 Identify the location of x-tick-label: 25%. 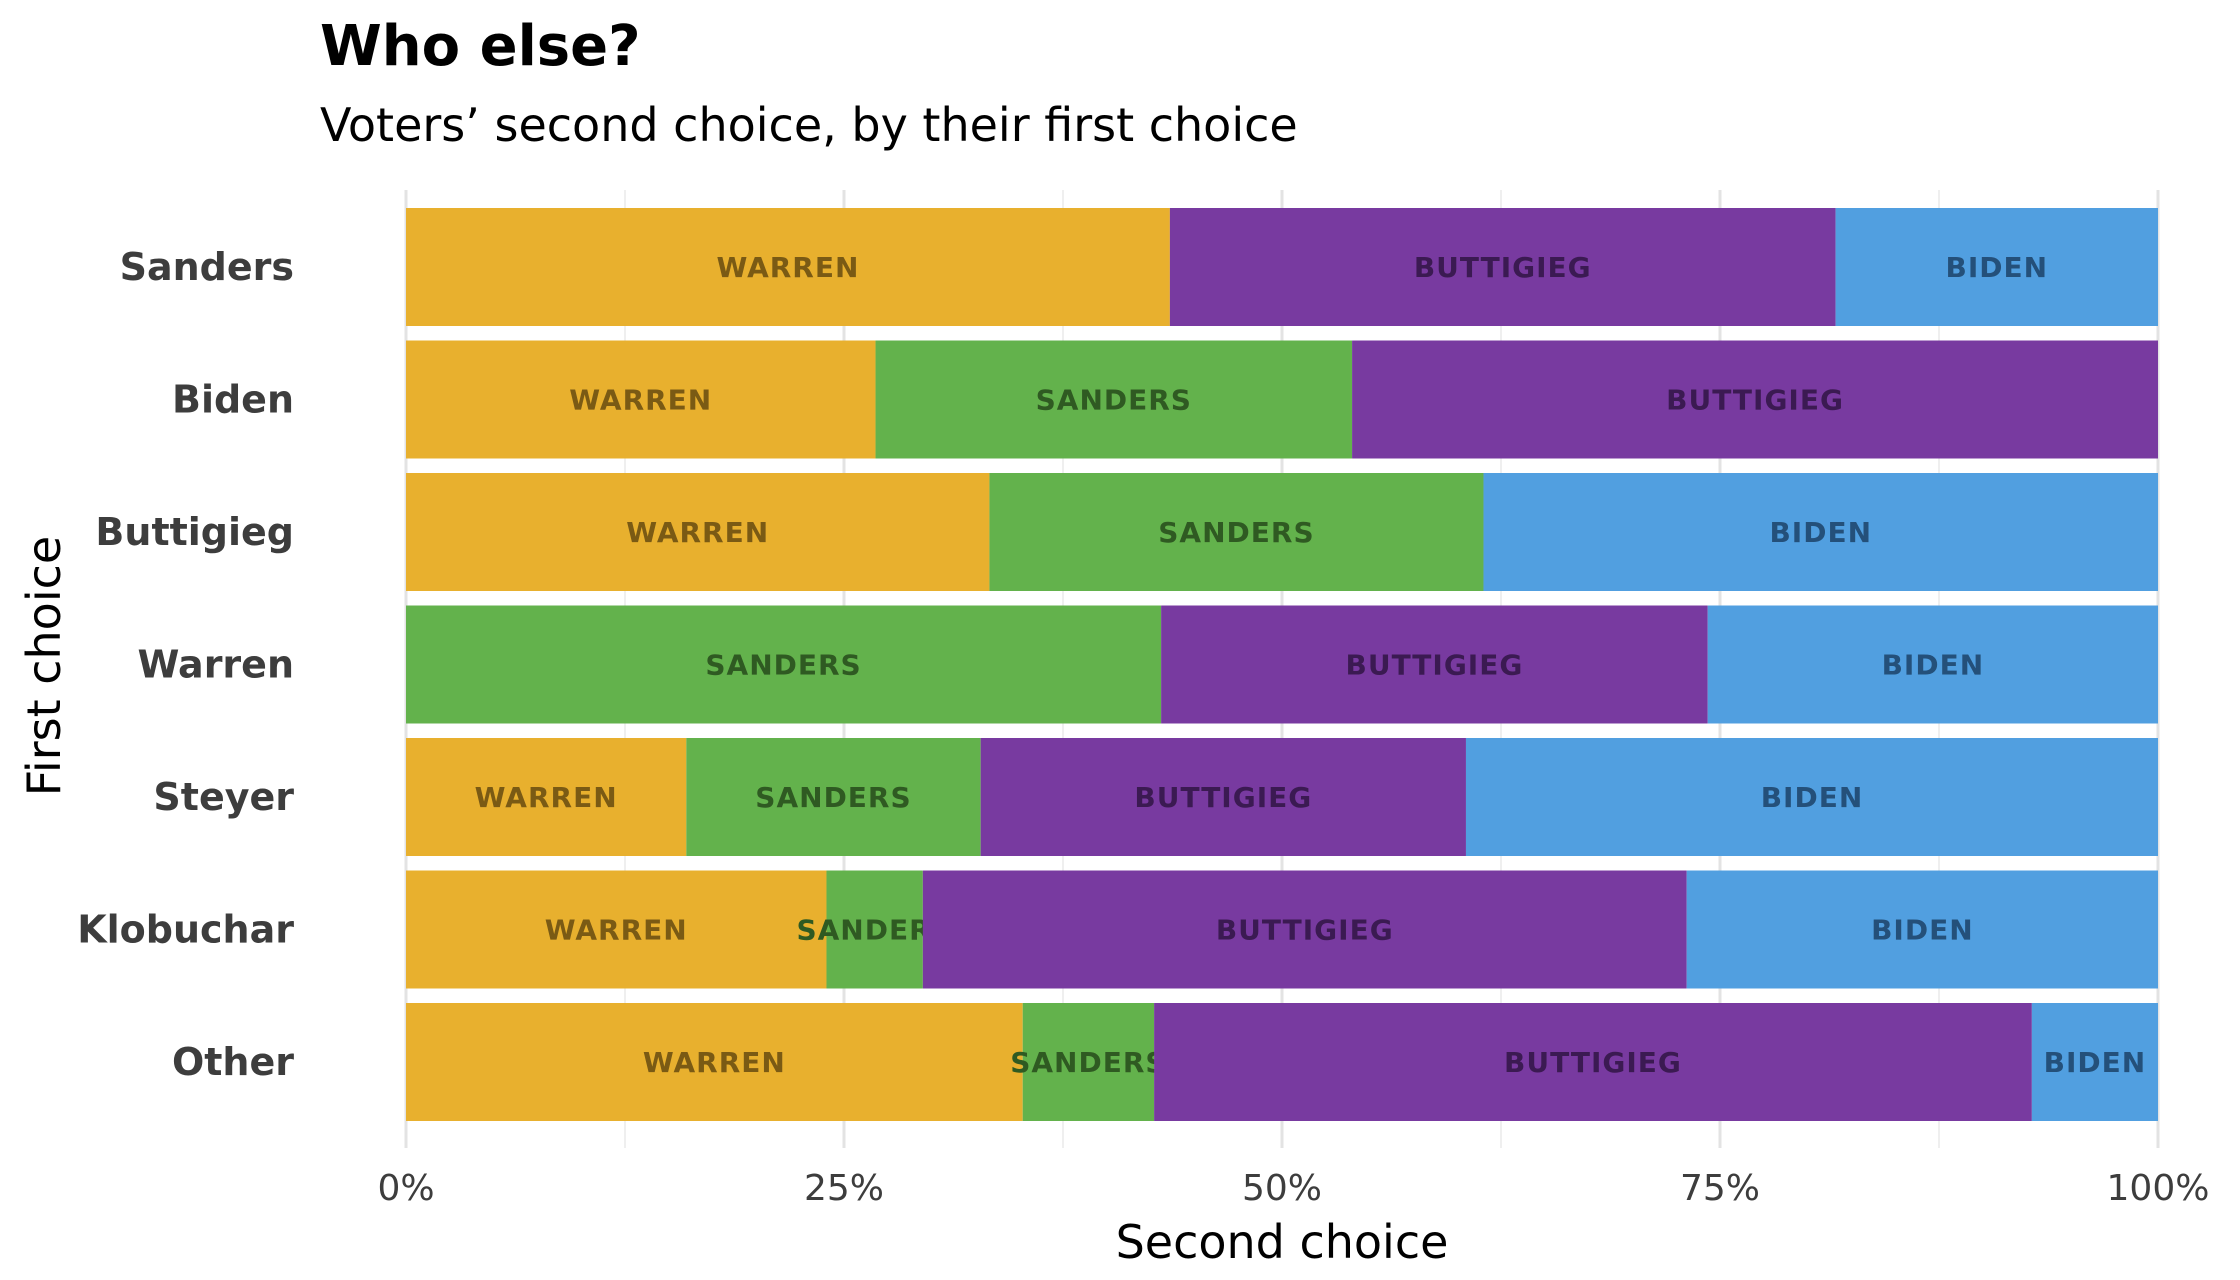
(844, 1188).